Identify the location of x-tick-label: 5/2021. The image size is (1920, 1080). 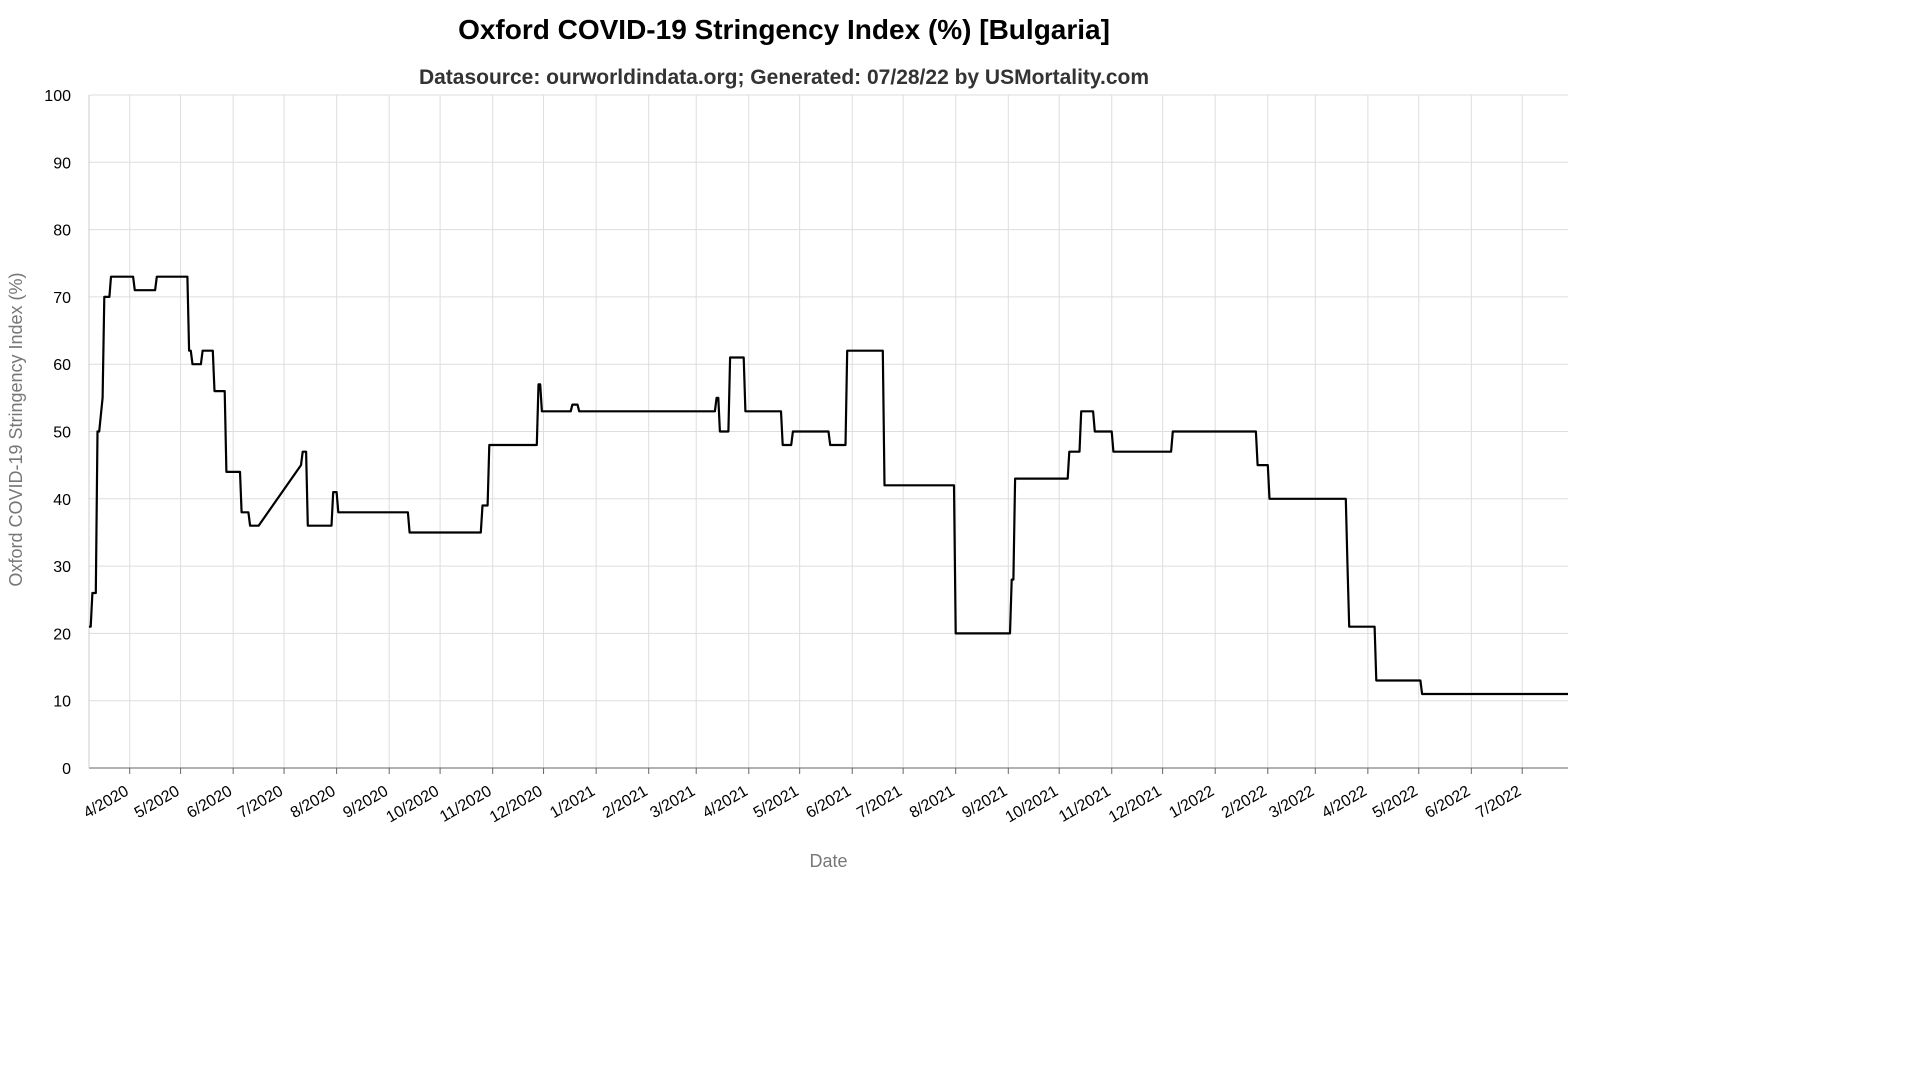
(776, 802).